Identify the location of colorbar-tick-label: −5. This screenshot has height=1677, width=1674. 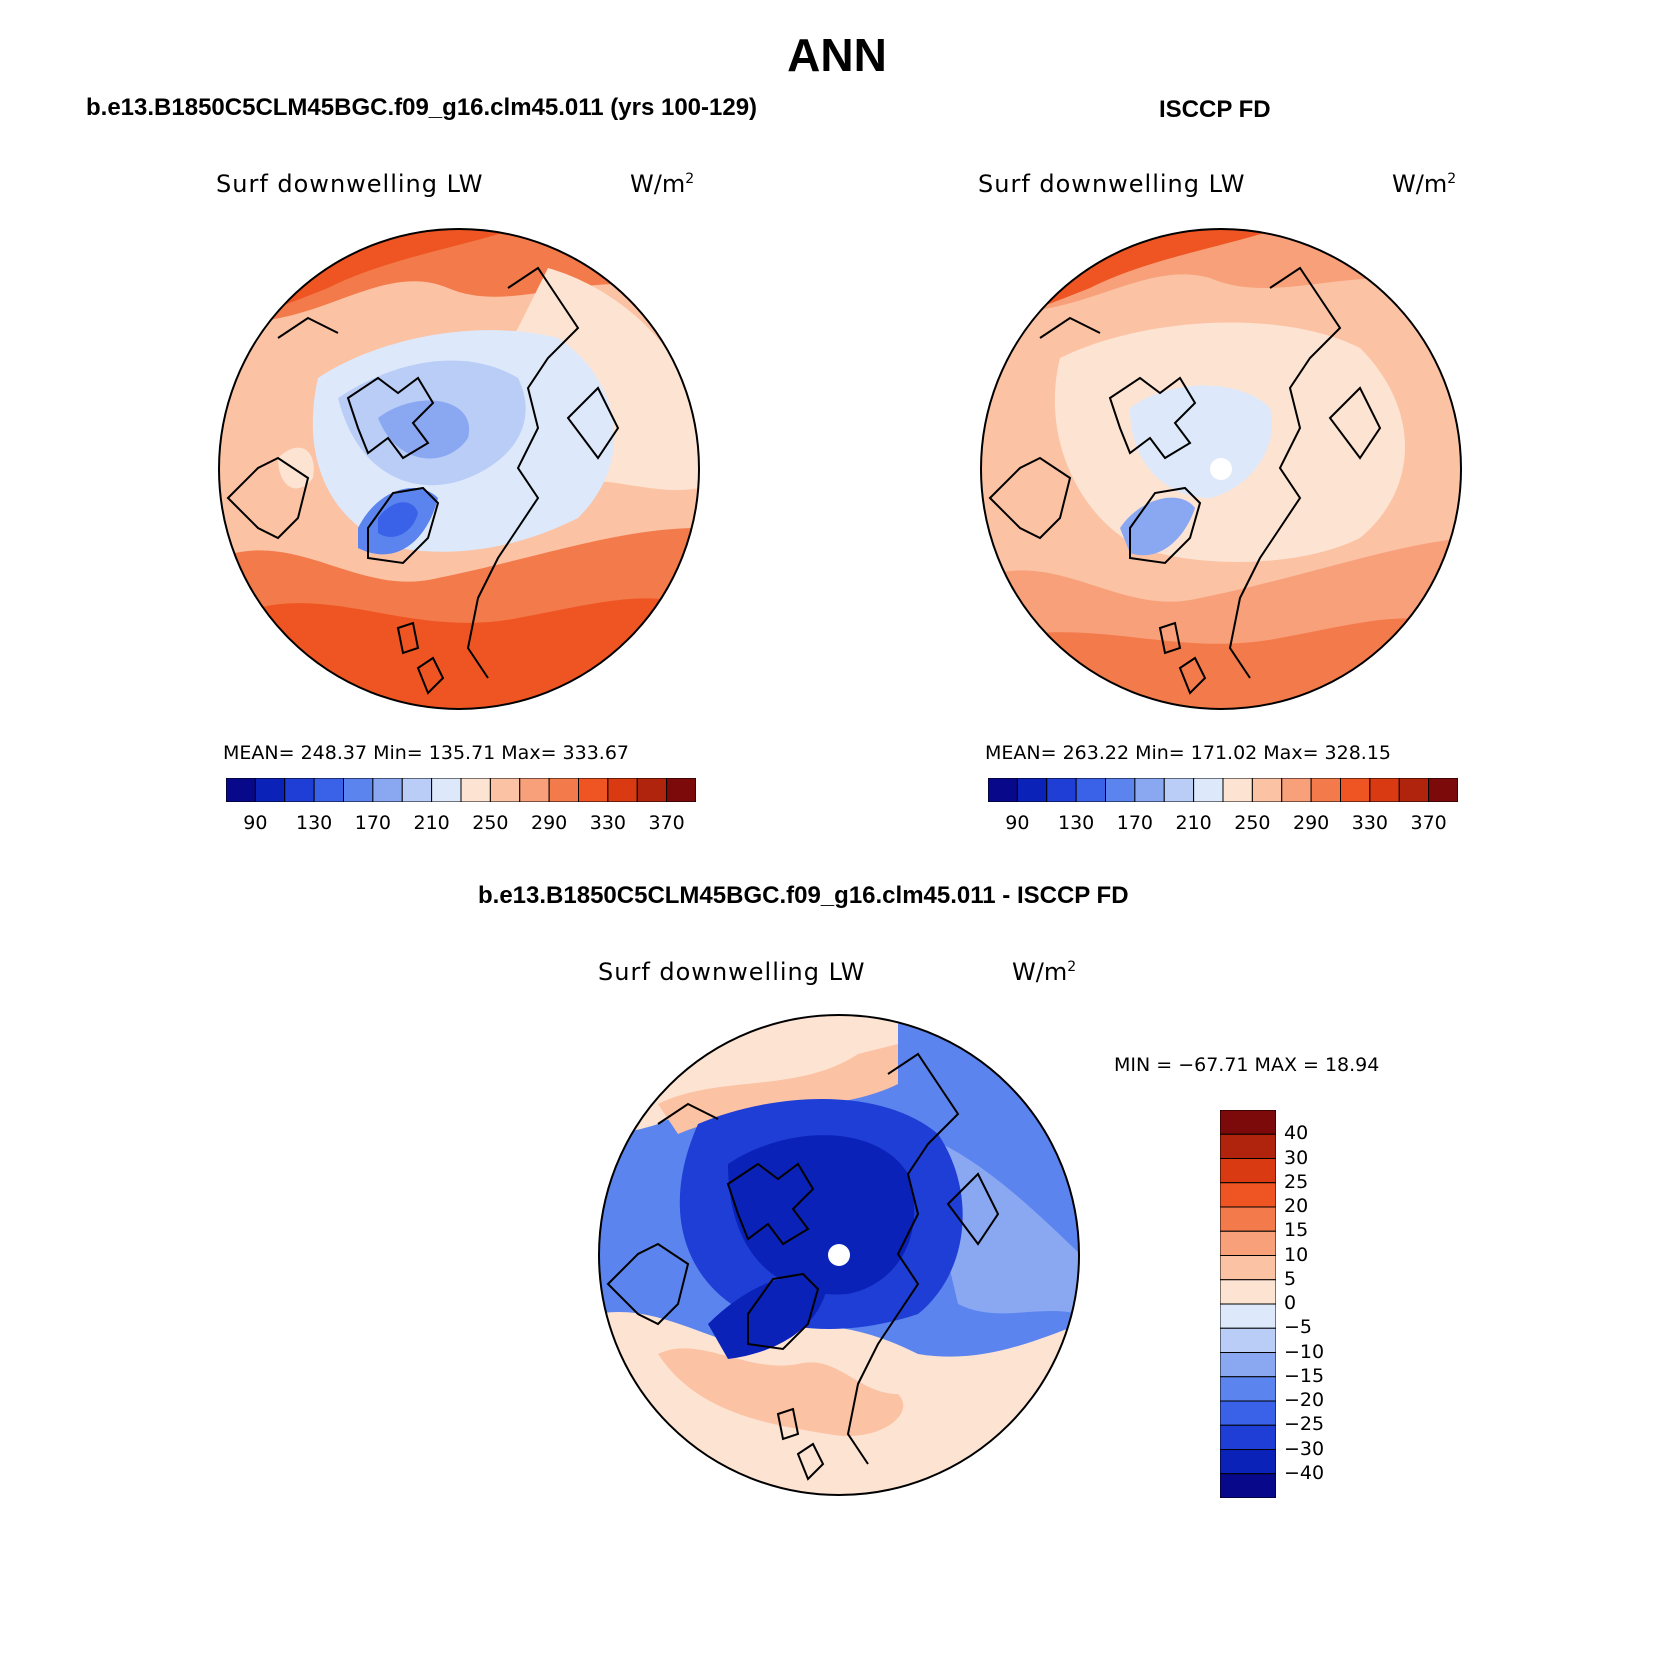
(1298, 1327).